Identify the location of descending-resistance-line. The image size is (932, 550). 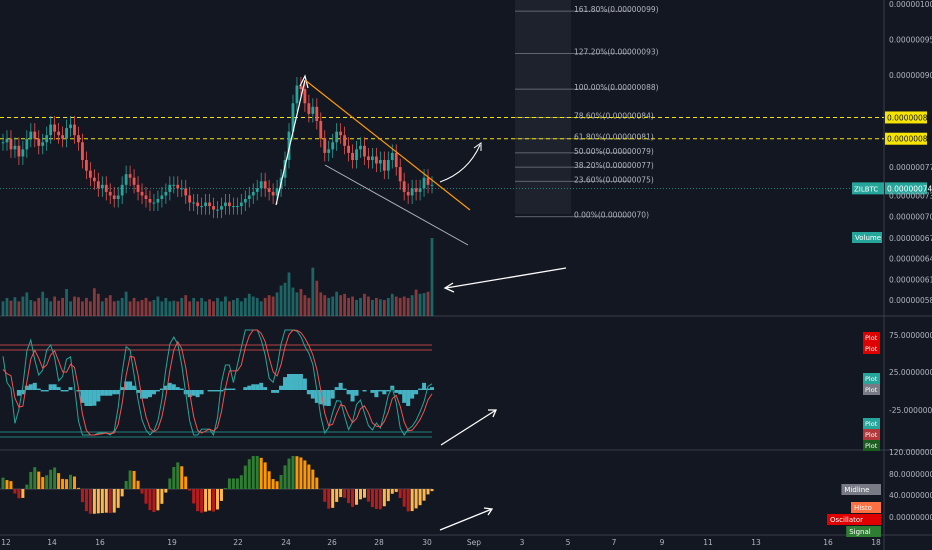
(387, 145).